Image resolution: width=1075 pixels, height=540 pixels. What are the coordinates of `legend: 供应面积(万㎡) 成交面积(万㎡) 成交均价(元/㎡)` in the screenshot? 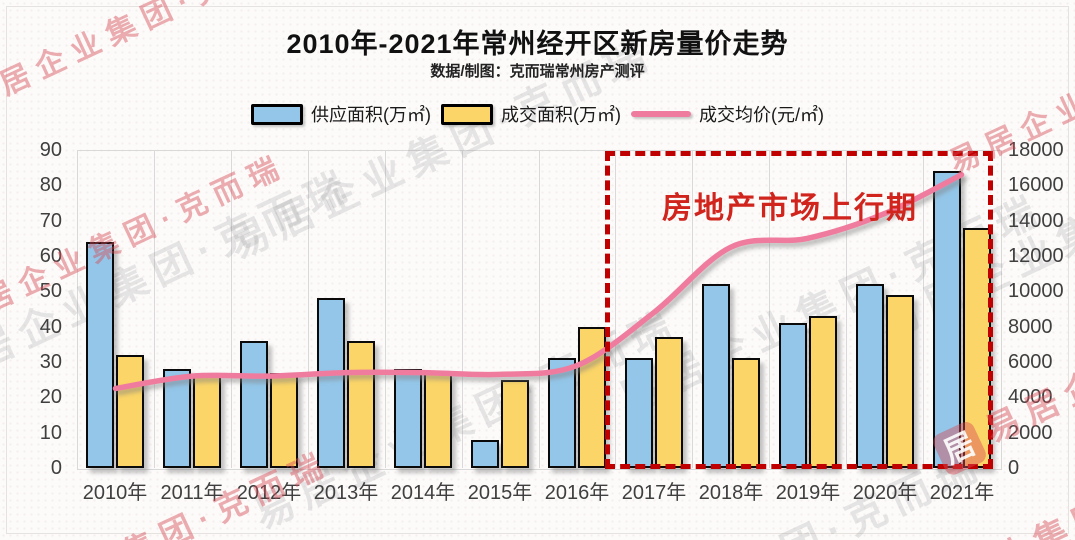 It's located at (537, 114).